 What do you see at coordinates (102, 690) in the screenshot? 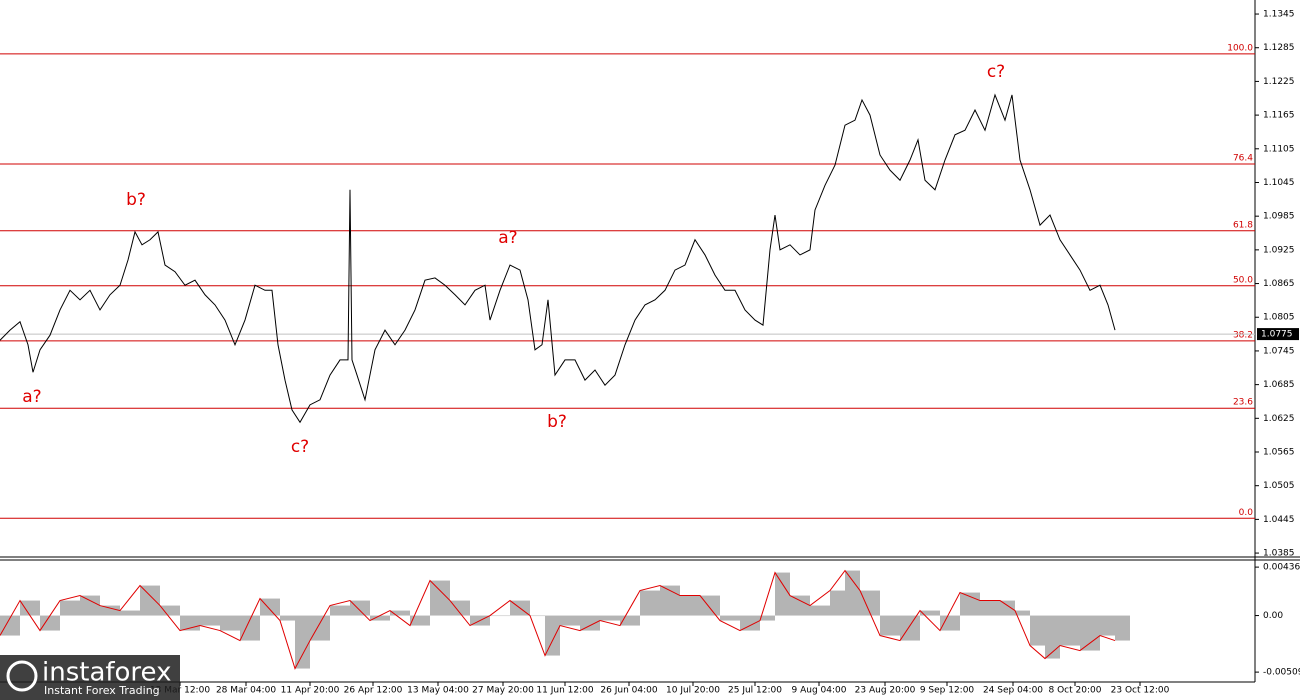
I see `logo-tagline: Instant Forex Trading` at bounding box center [102, 690].